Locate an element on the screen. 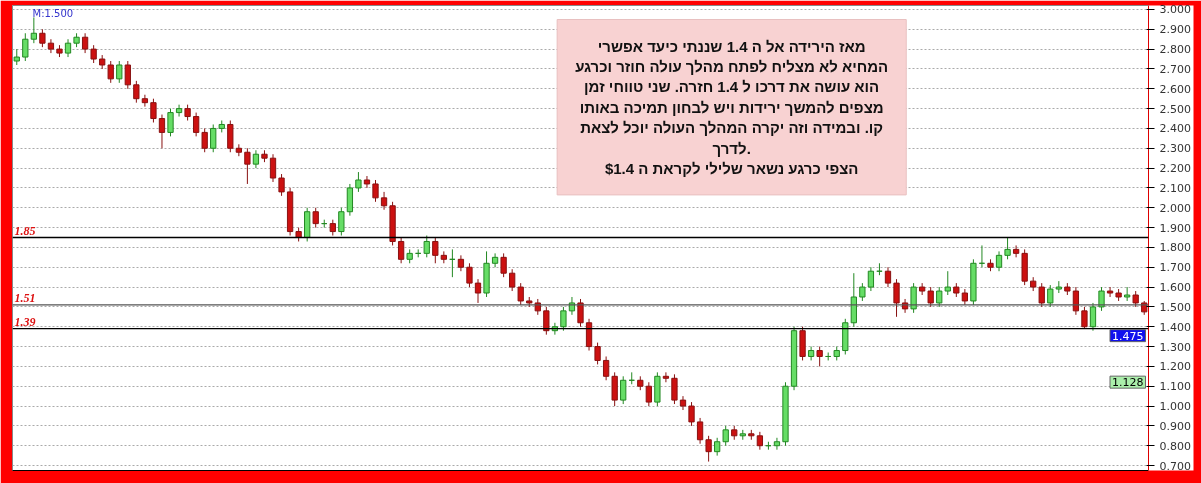 The image size is (1201, 483). y-tick-label: 1.500 is located at coordinates (1175, 307).